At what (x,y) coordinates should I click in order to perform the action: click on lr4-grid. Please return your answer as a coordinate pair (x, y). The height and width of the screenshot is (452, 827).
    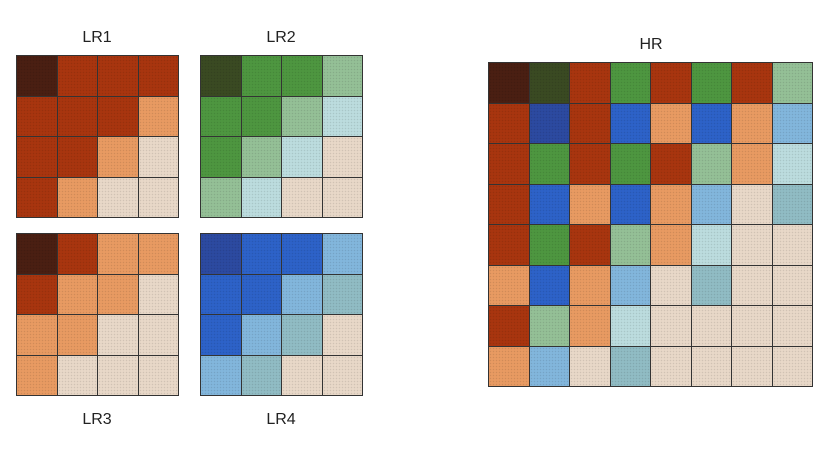
    Looking at the image, I should click on (281, 314).